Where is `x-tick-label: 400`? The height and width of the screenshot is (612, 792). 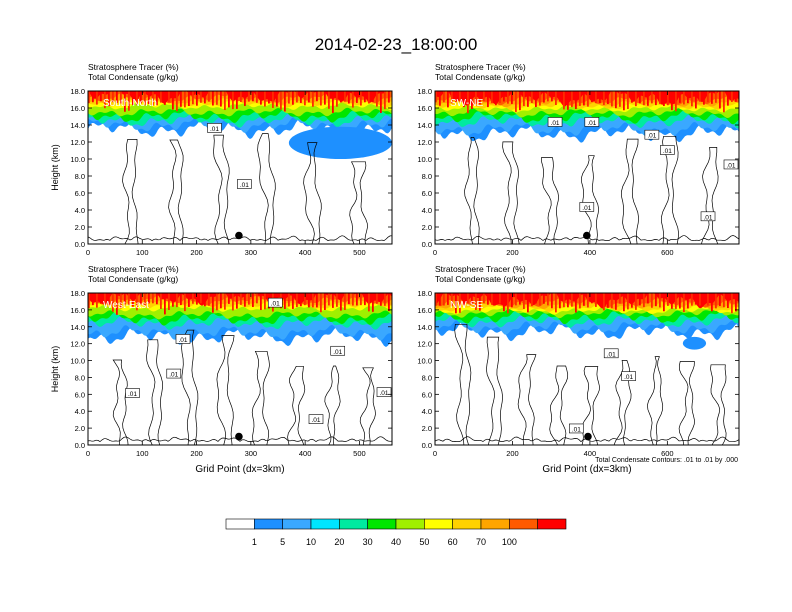
x-tick-label: 400 is located at coordinates (590, 252).